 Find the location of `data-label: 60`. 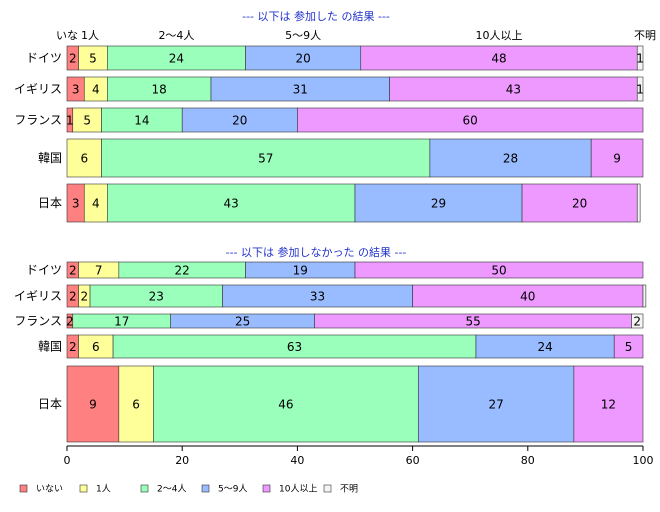

data-label: 60 is located at coordinates (470, 121).